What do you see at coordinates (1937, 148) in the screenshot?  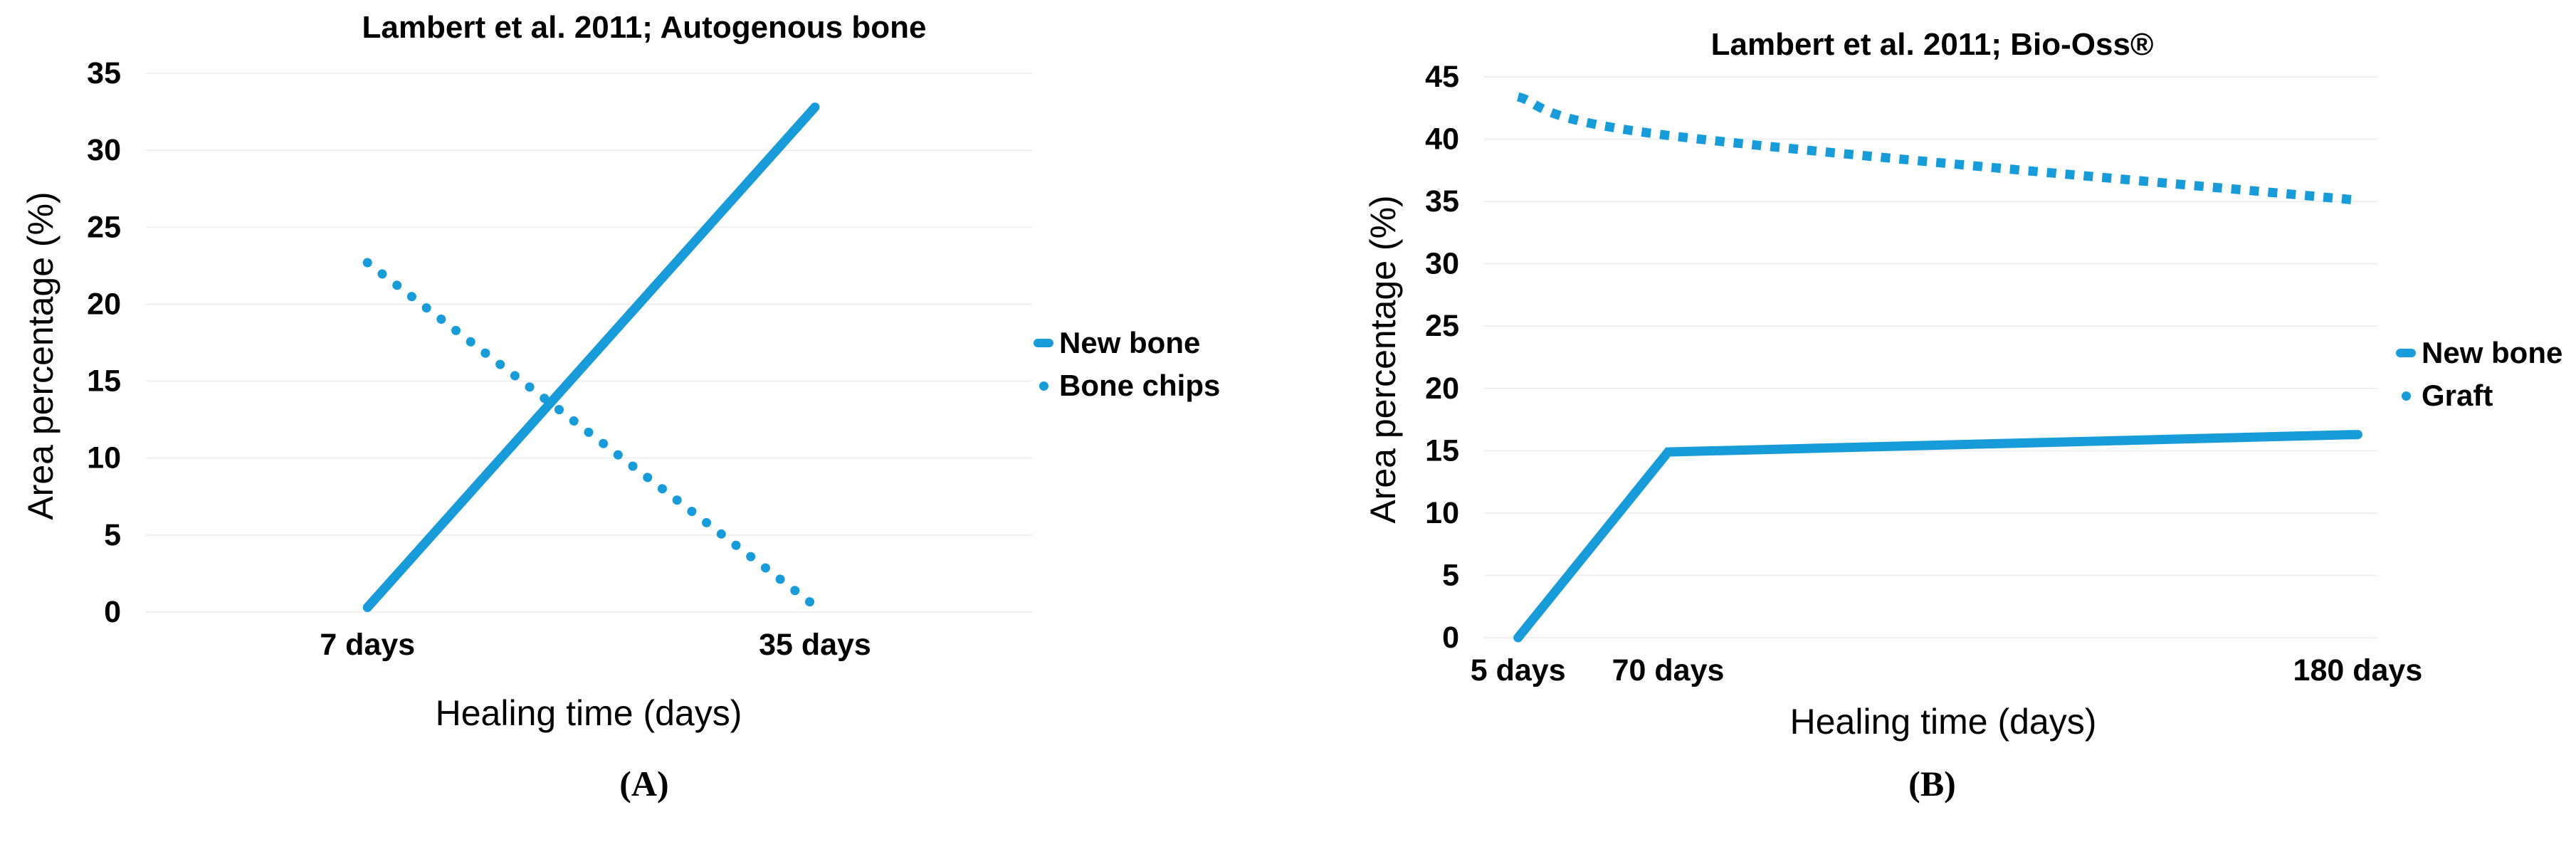 I see `series-line-graft` at bounding box center [1937, 148].